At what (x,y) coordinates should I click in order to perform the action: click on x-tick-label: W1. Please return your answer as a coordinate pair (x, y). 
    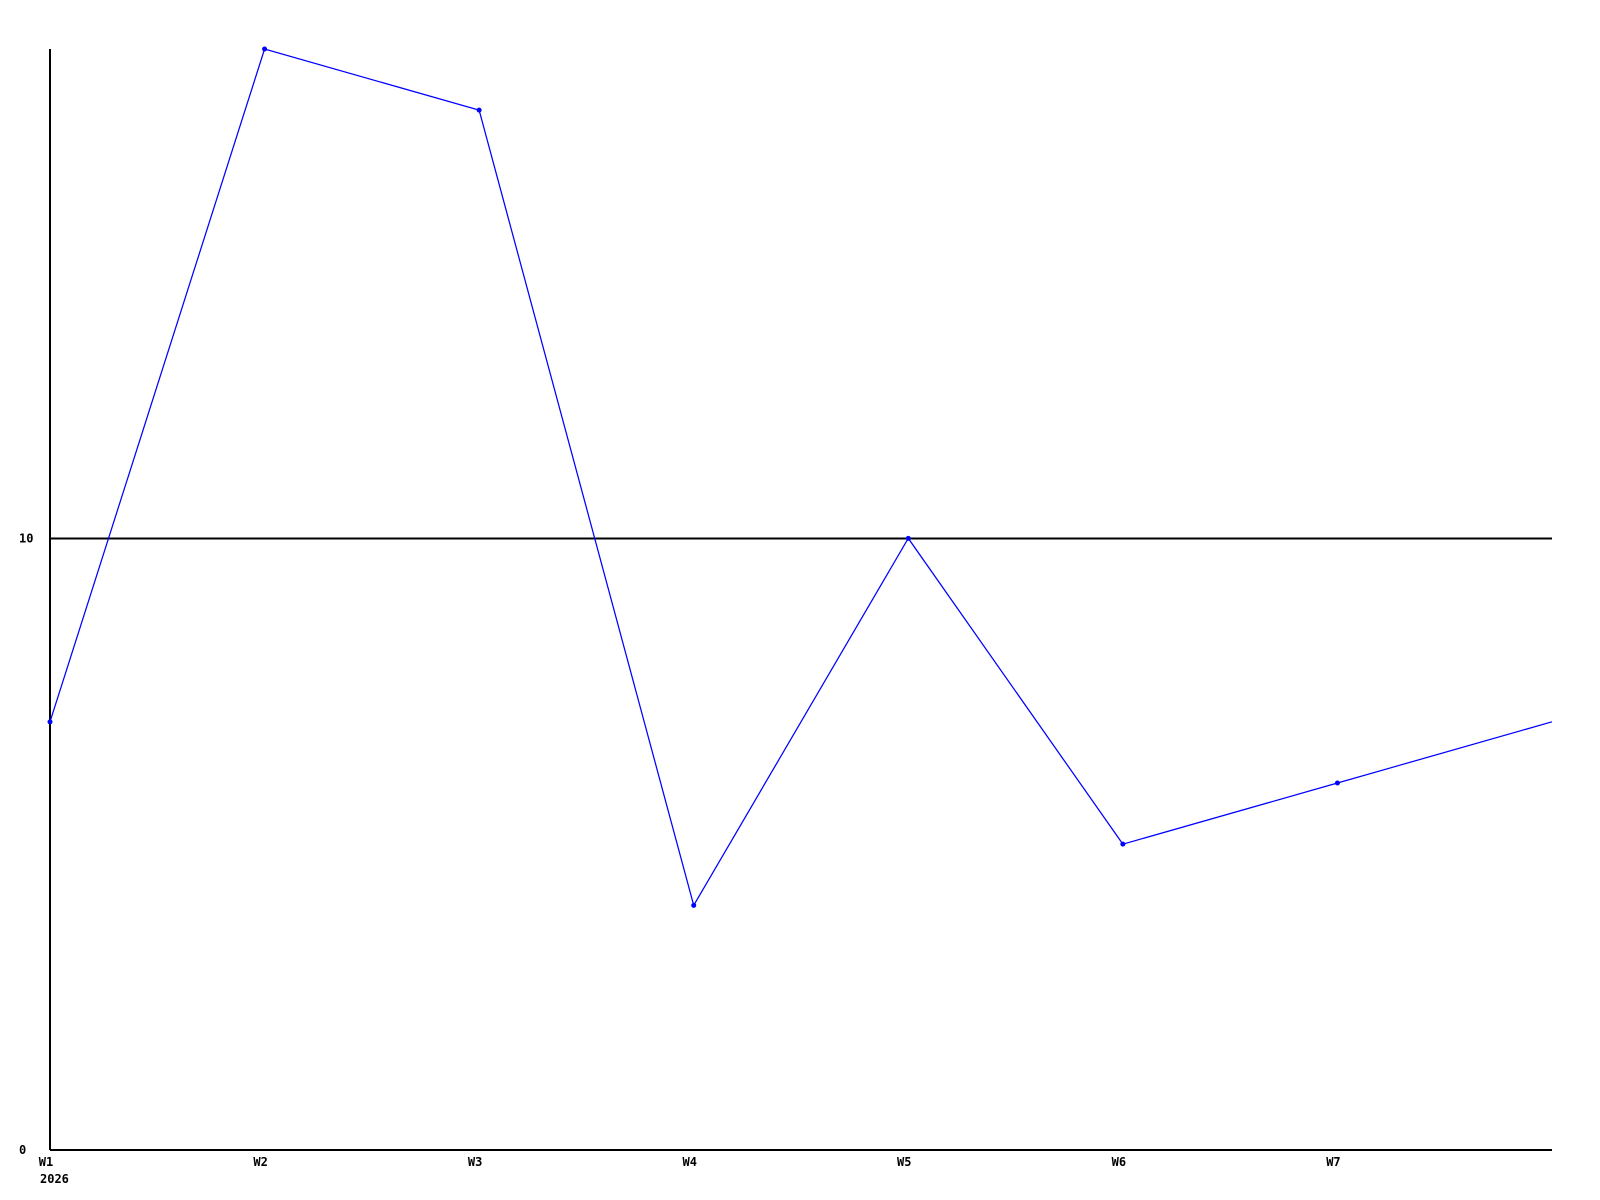
    Looking at the image, I should click on (46, 1162).